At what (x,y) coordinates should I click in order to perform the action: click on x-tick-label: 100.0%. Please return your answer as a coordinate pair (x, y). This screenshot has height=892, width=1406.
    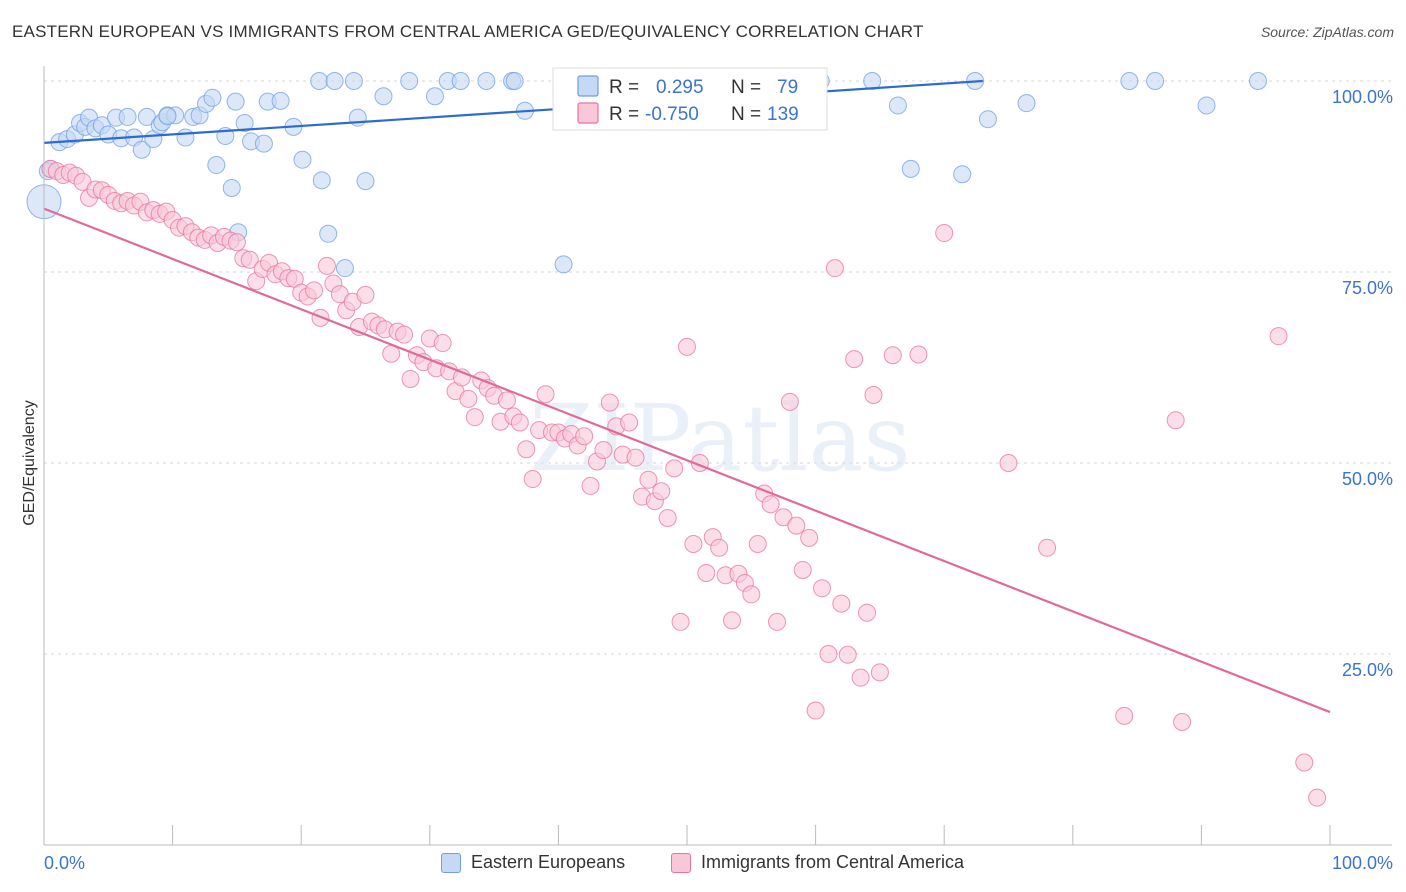
    Looking at the image, I should click on (1362, 863).